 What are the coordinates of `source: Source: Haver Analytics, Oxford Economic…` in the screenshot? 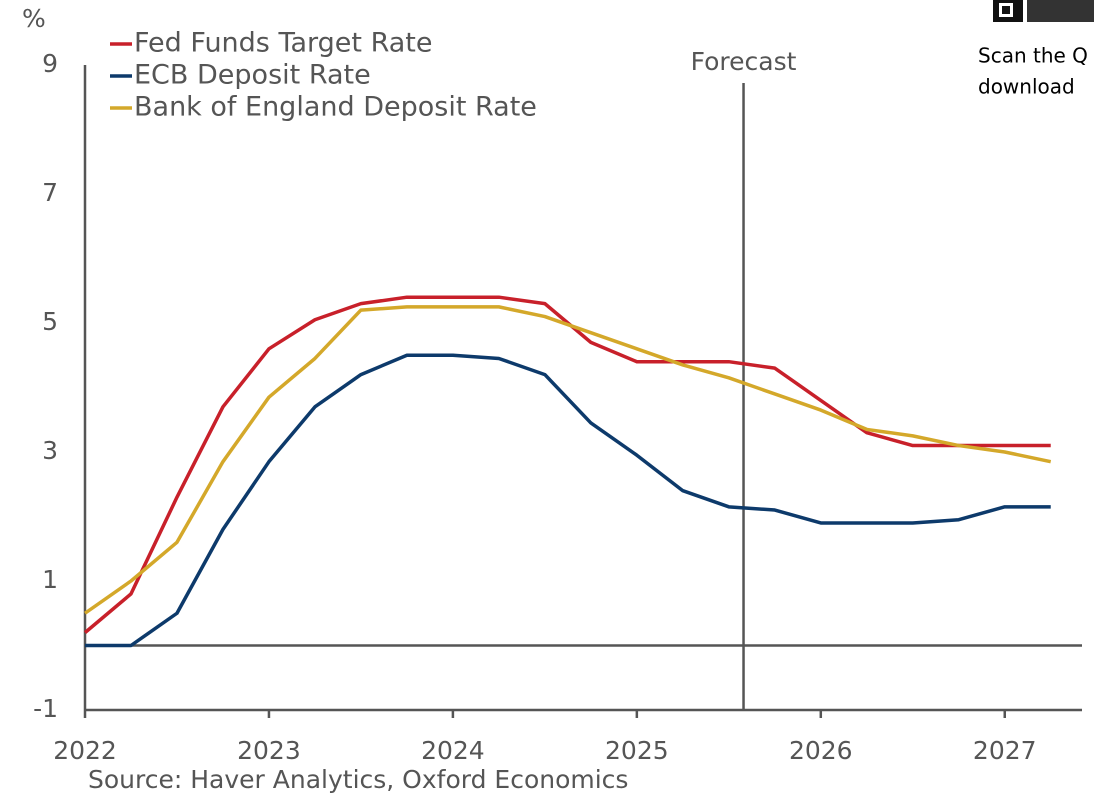 It's located at (358, 779).